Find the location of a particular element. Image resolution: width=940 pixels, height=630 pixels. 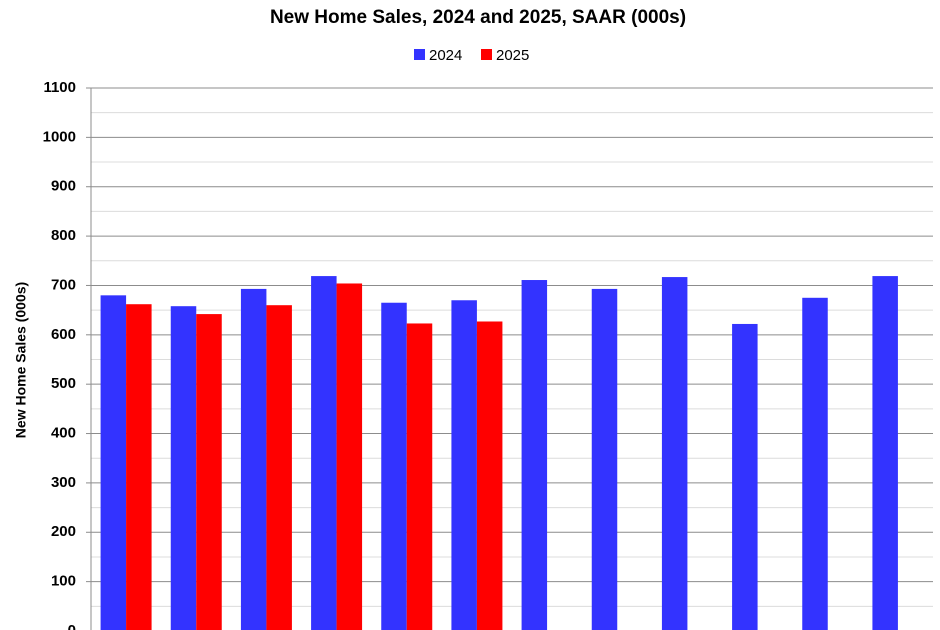

y-tick-label: 100 is located at coordinates (63, 581).